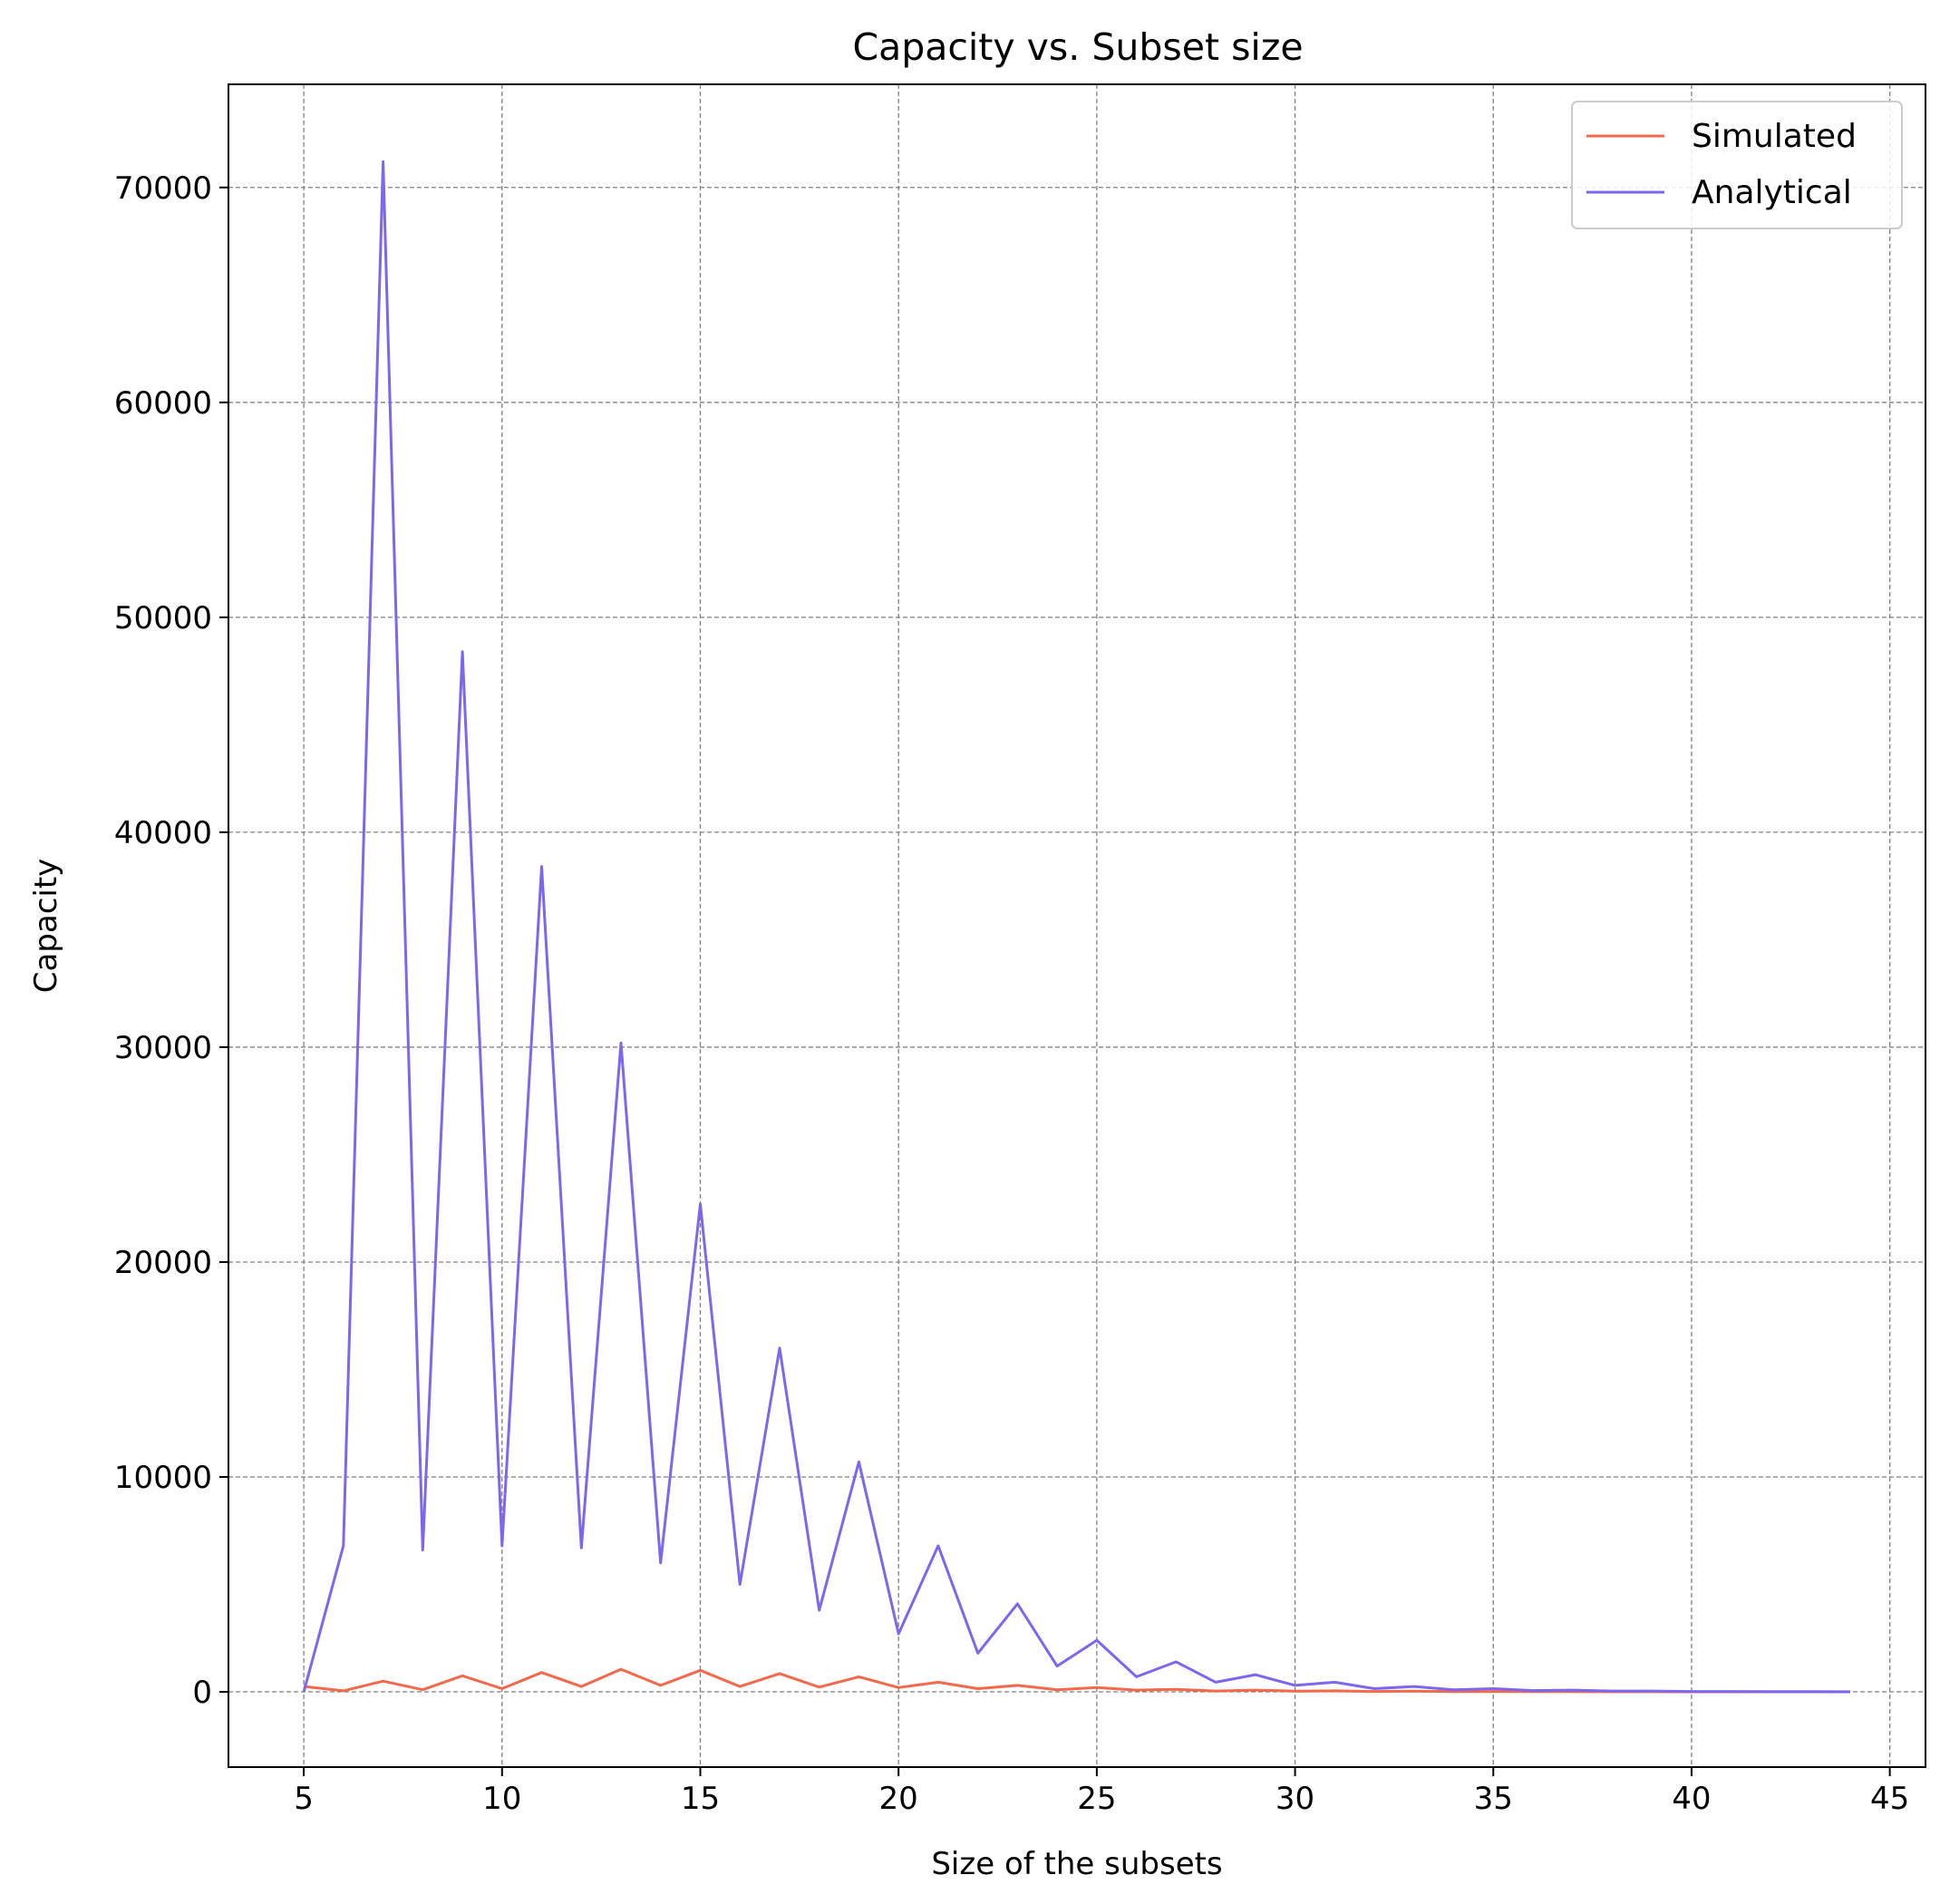 Image resolution: width=1940 pixels, height=1904 pixels. Describe the element at coordinates (1076, 1864) in the screenshot. I see `x-axis-label: Size of the subsets` at that location.